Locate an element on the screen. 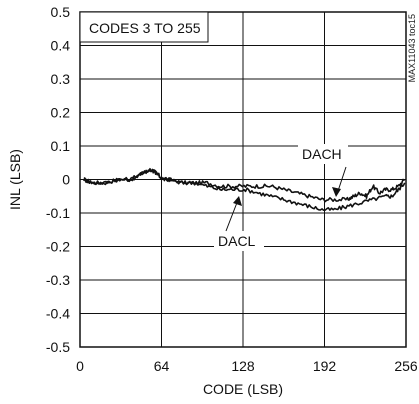 This screenshot has height=404, width=419. x-tick-label: 192 is located at coordinates (325, 366).